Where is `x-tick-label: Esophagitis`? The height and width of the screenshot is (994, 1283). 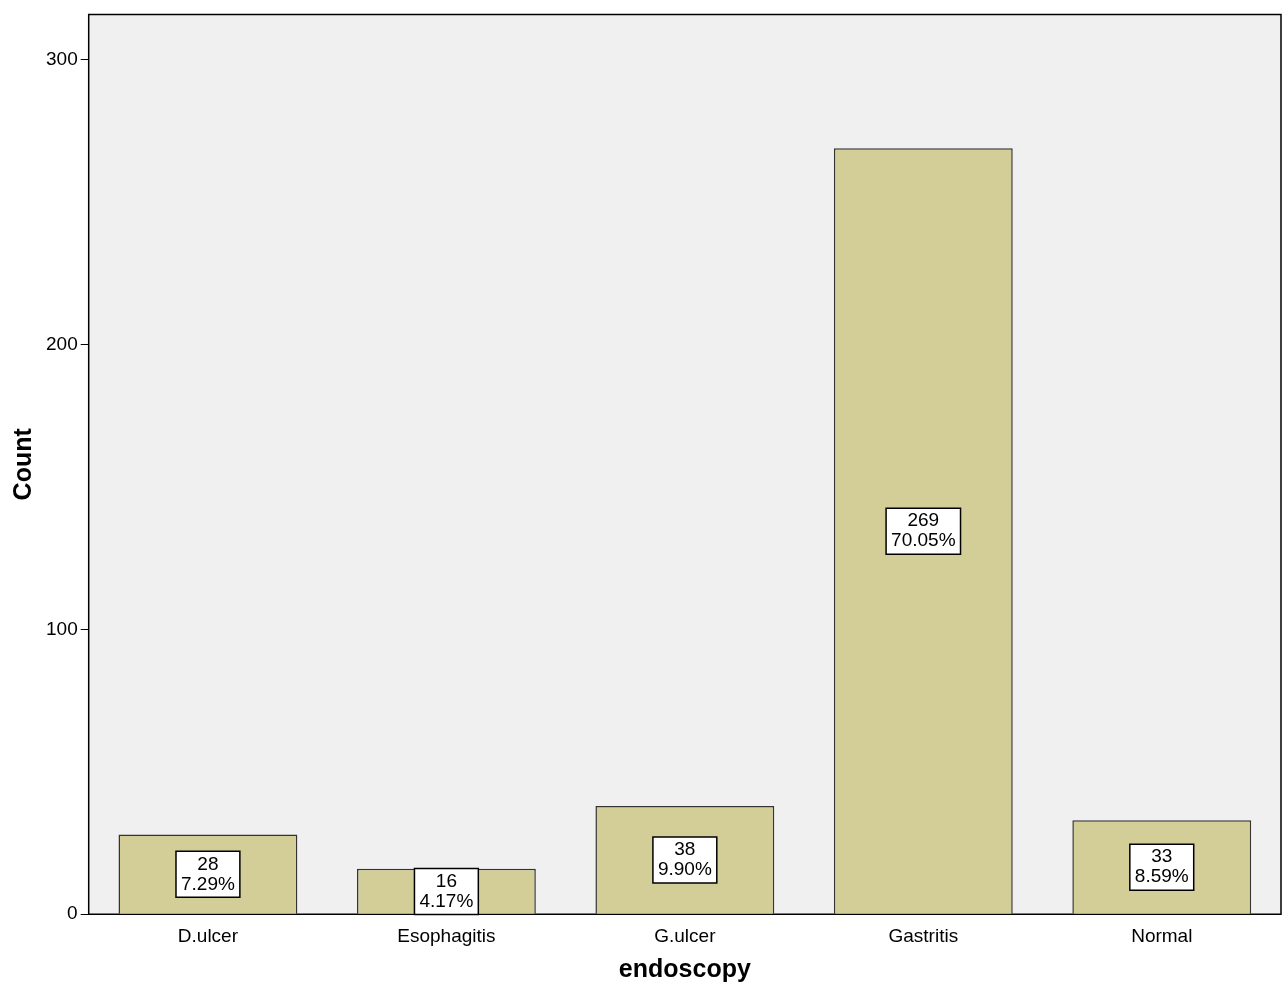
x-tick-label: Esophagitis is located at coordinates (446, 935).